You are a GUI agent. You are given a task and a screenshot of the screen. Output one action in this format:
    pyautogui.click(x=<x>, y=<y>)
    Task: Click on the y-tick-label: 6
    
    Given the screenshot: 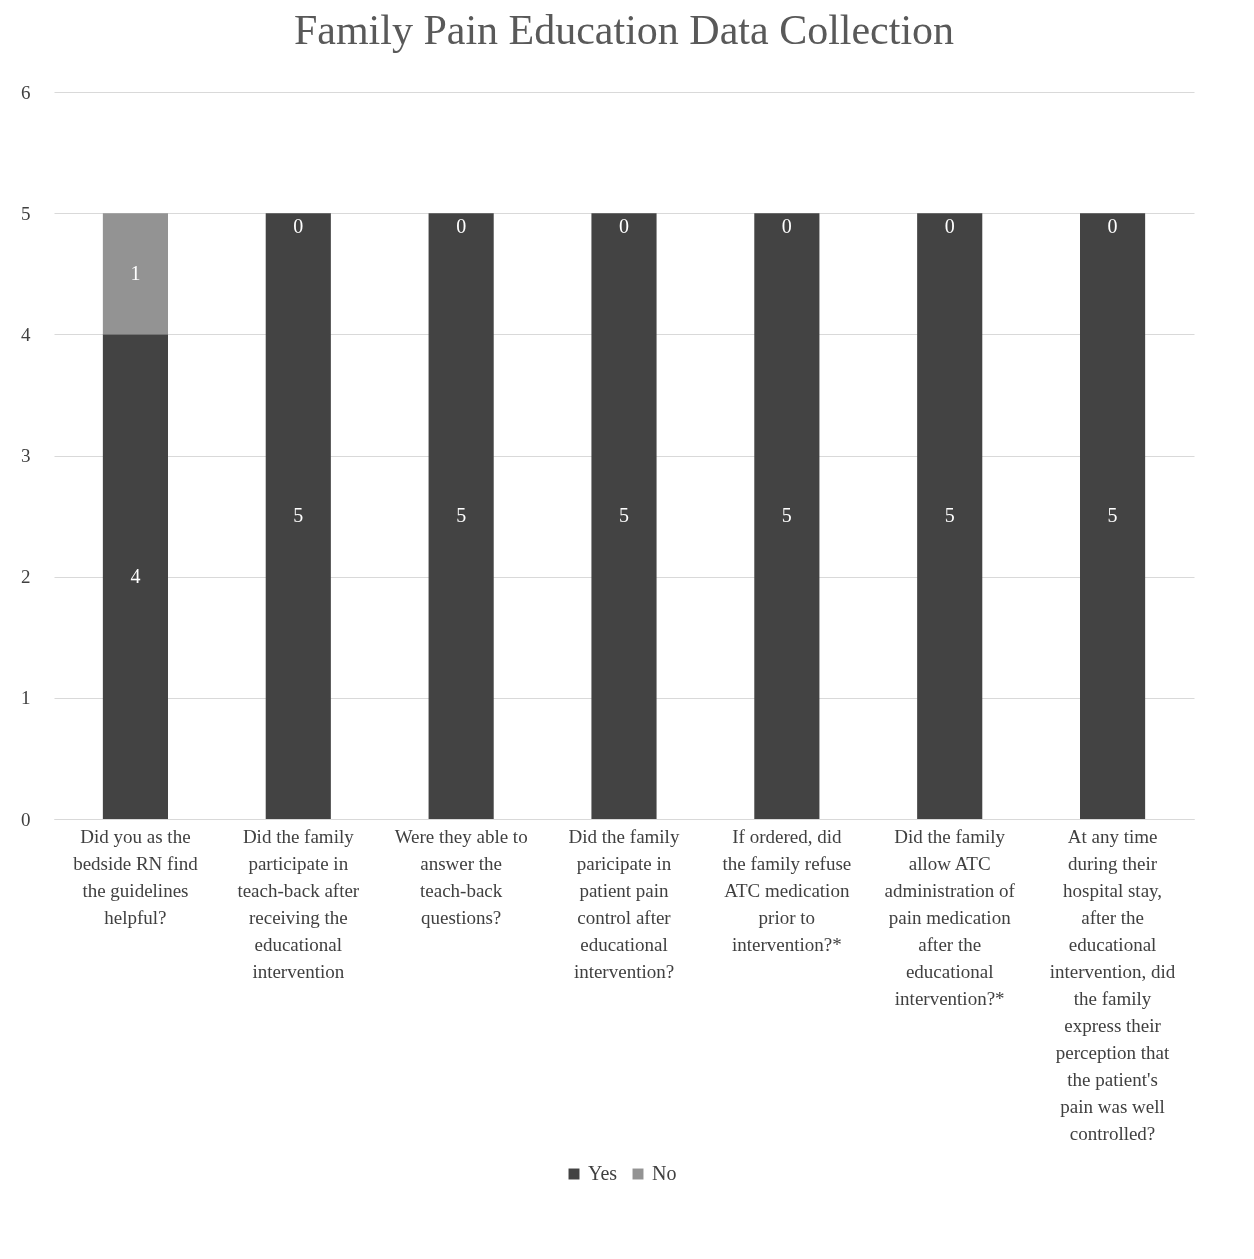 What is the action you would take?
    pyautogui.click(x=26, y=92)
    